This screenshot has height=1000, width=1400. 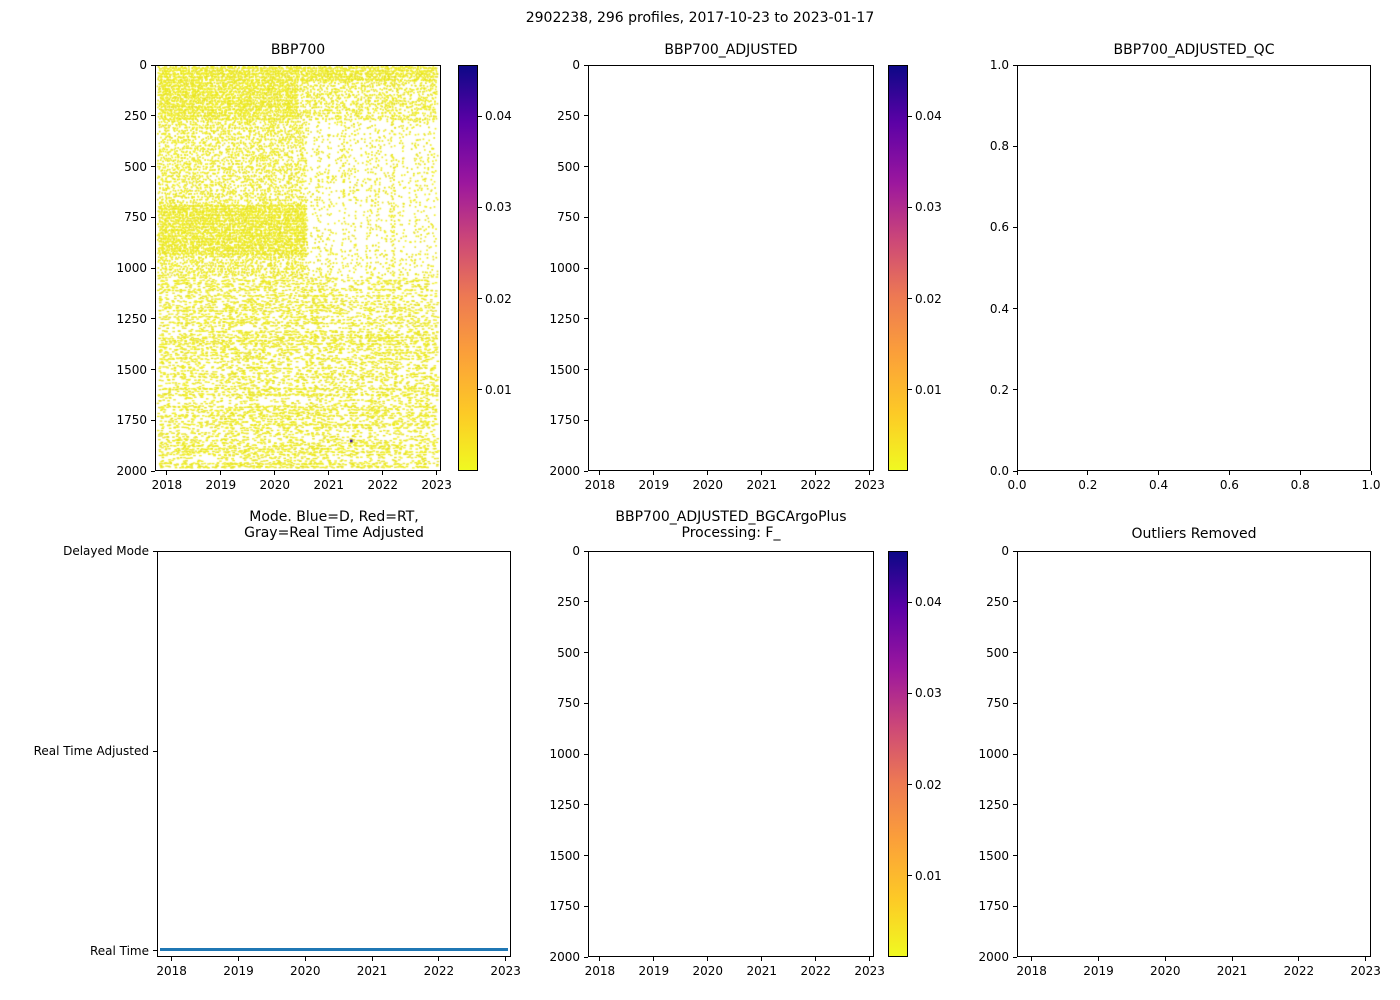 I want to click on bbp700-adjusted-bgcargoplus-y-tick-label: 1000, so click(x=564, y=754).